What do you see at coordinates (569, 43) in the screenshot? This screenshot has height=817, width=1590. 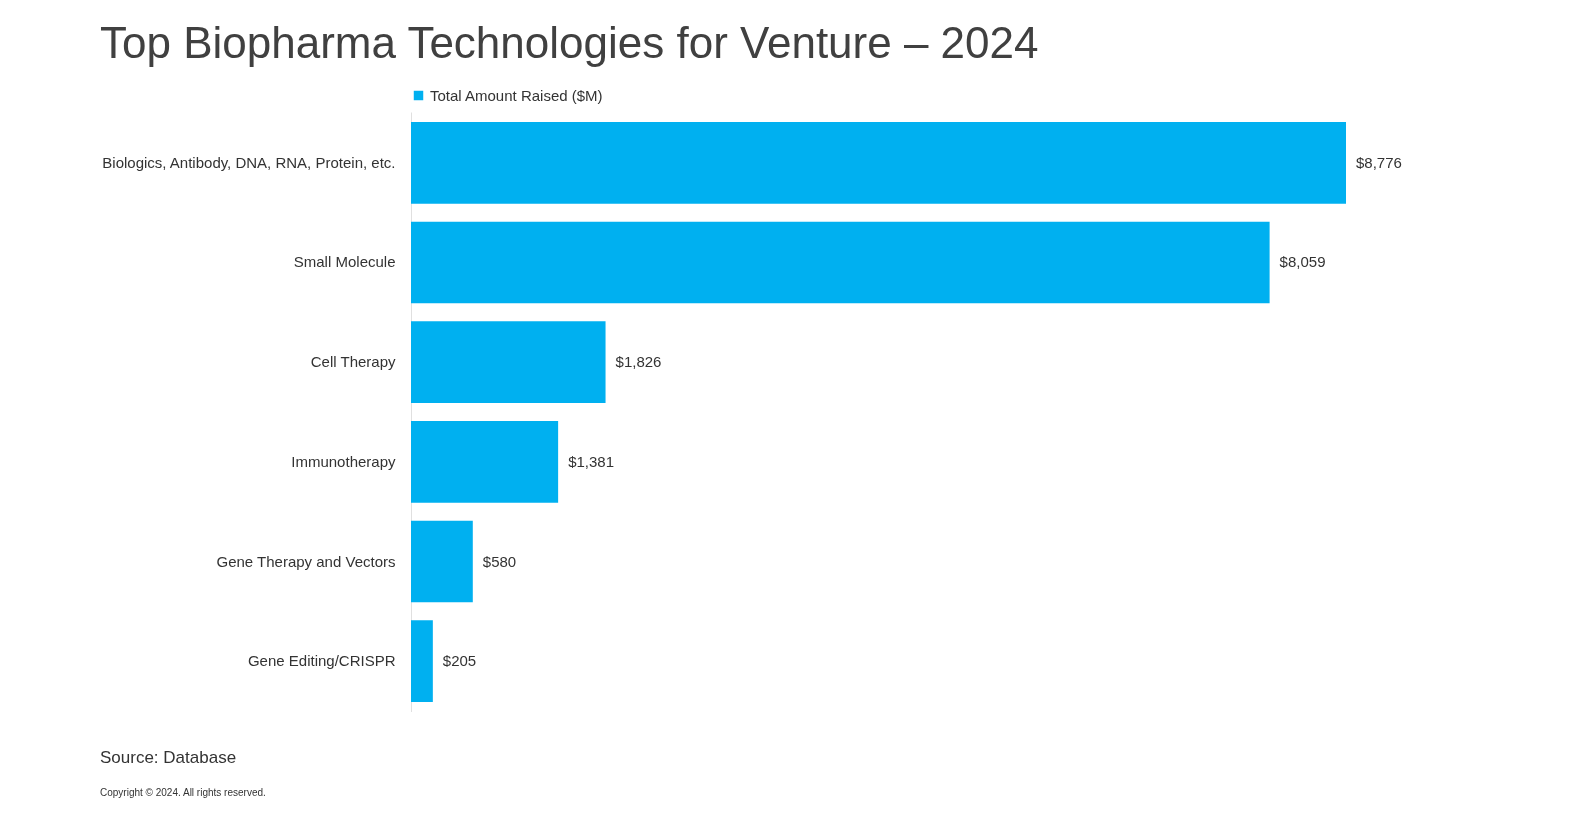 I see `chart-title: Top Biopharma Technologies for Venture – 2024` at bounding box center [569, 43].